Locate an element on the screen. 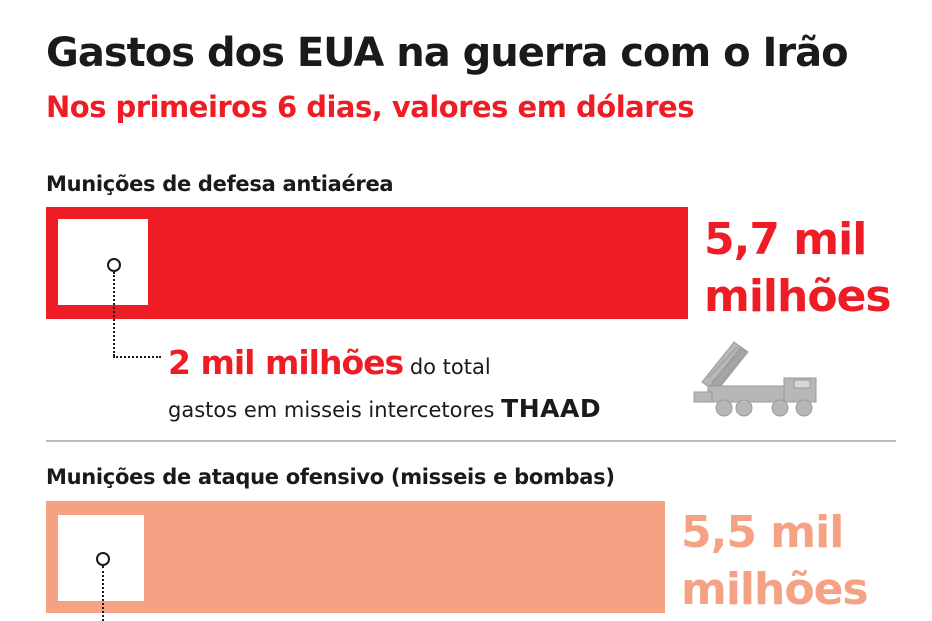 Image resolution: width=932 pixels, height=621 pixels. value-label-defensive-line1: 5,7 mil is located at coordinates (785, 239).